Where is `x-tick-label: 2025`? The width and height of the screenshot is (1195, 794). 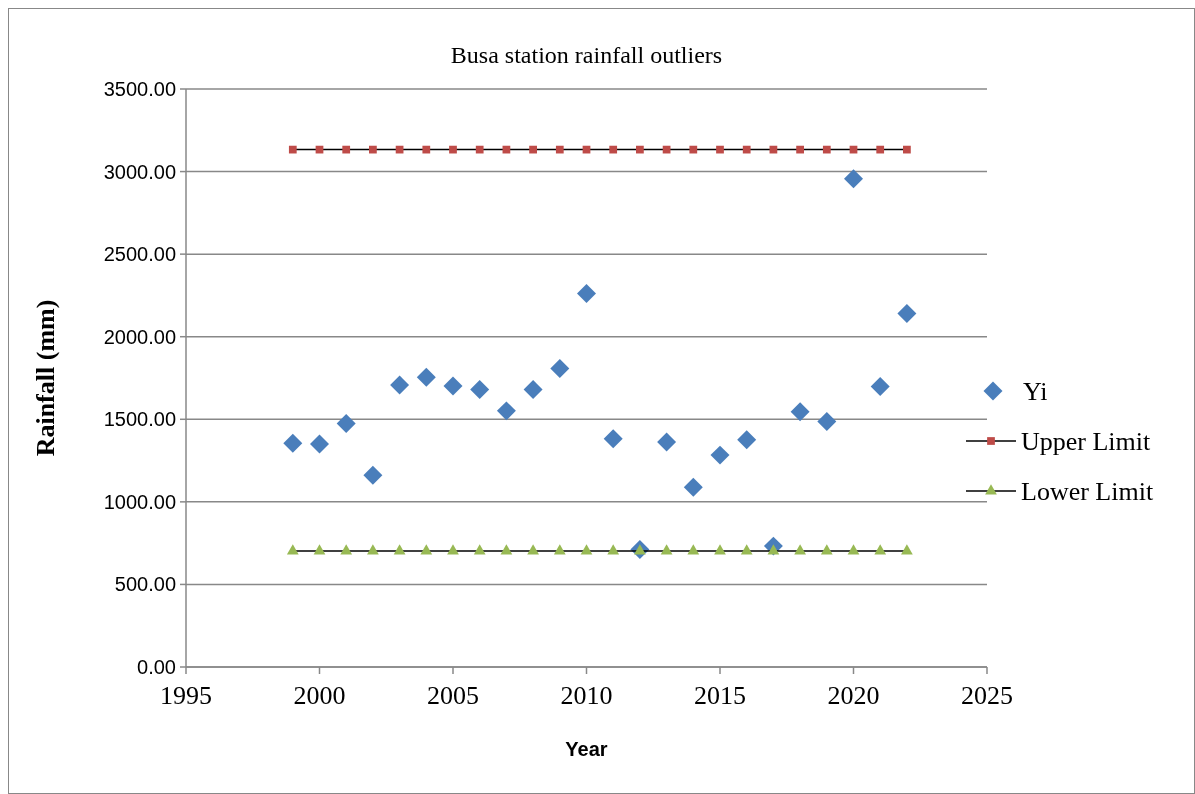 x-tick-label: 2025 is located at coordinates (987, 695).